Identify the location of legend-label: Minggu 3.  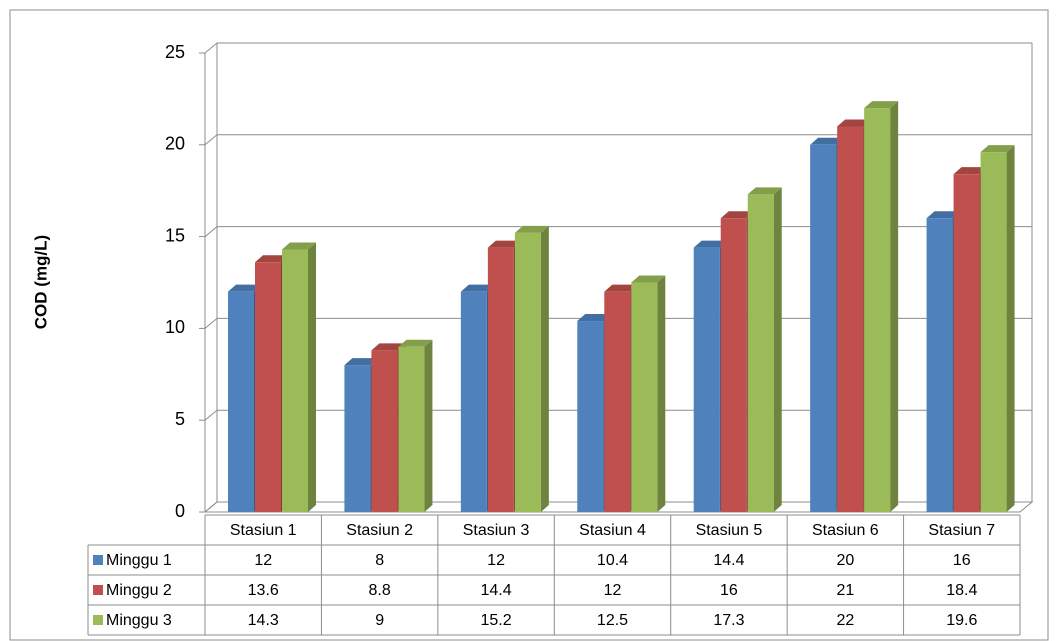
(139, 620).